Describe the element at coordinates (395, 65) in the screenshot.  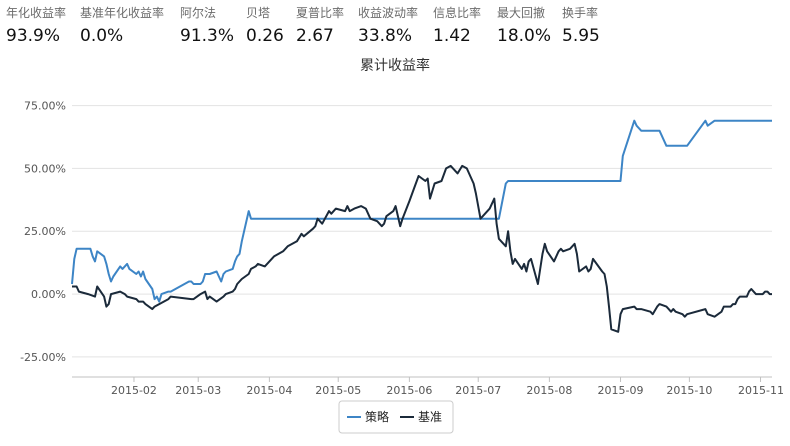
I see `chart-title: 累计收益率` at that location.